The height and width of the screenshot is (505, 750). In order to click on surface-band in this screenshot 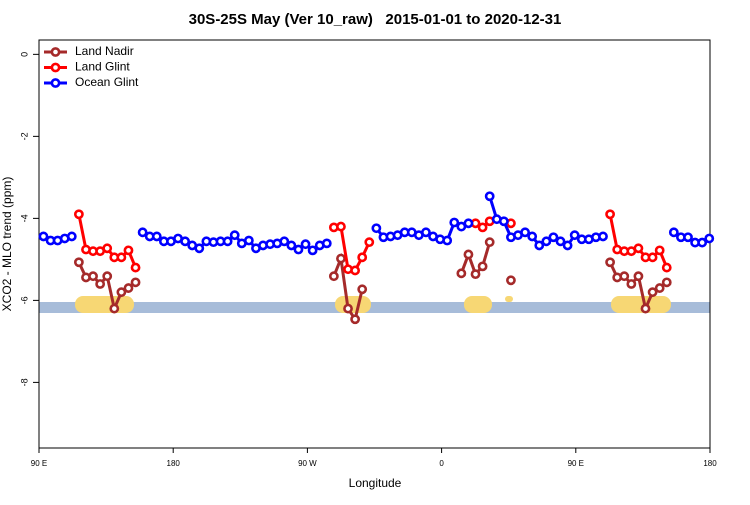, I will do `click(374, 307)`.